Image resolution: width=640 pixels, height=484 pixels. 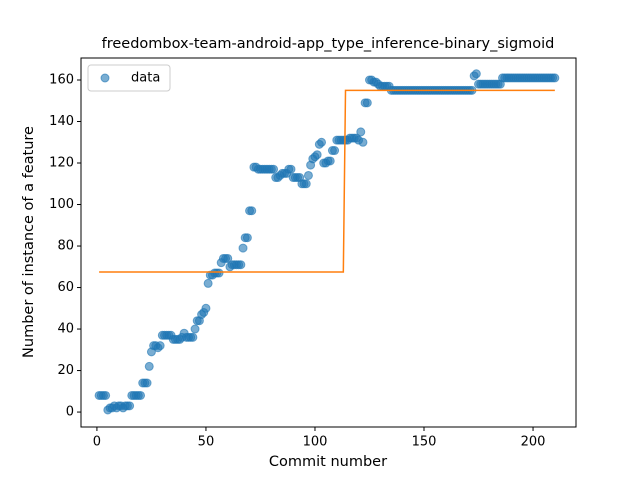 I want to click on x-axis-label: Commit number, so click(x=328, y=462).